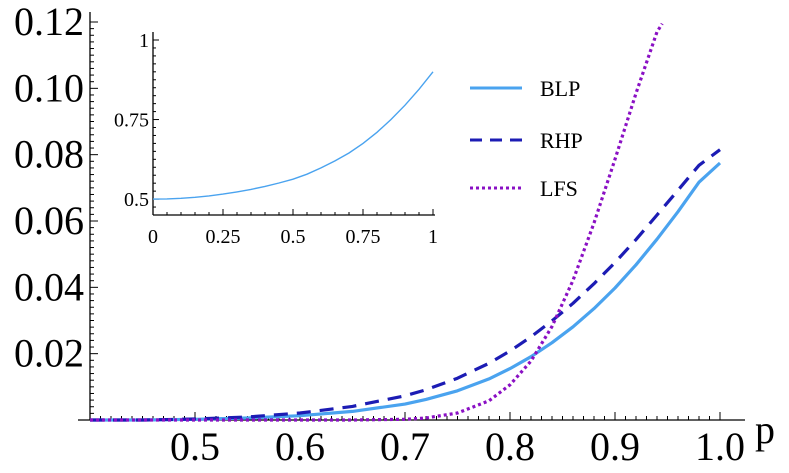 The image size is (789, 473). Describe the element at coordinates (615, 446) in the screenshot. I see `x-tick-label: 0.9` at that location.